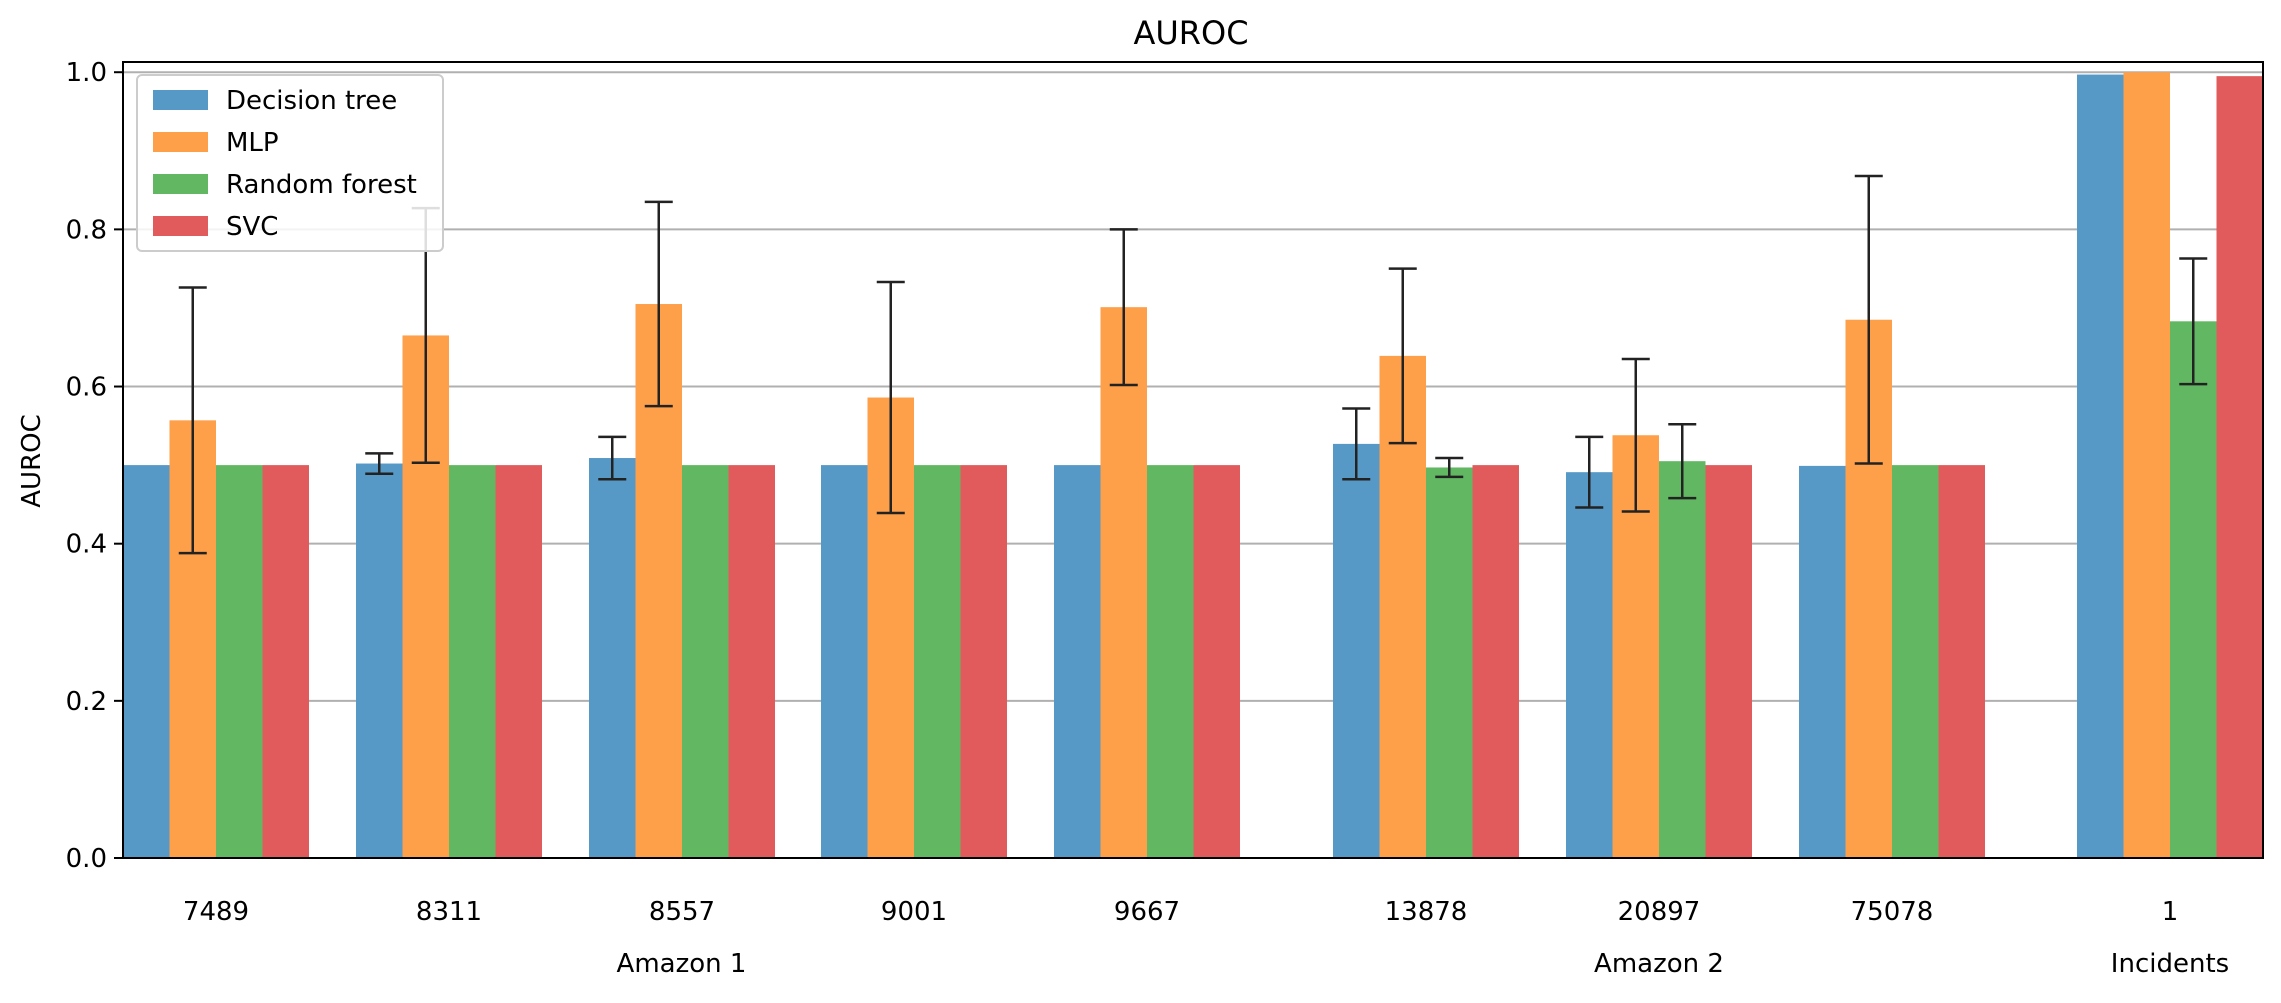 The width and height of the screenshot is (2281, 1003). What do you see at coordinates (1659, 912) in the screenshot?
I see `x-tick-label: 20897` at bounding box center [1659, 912].